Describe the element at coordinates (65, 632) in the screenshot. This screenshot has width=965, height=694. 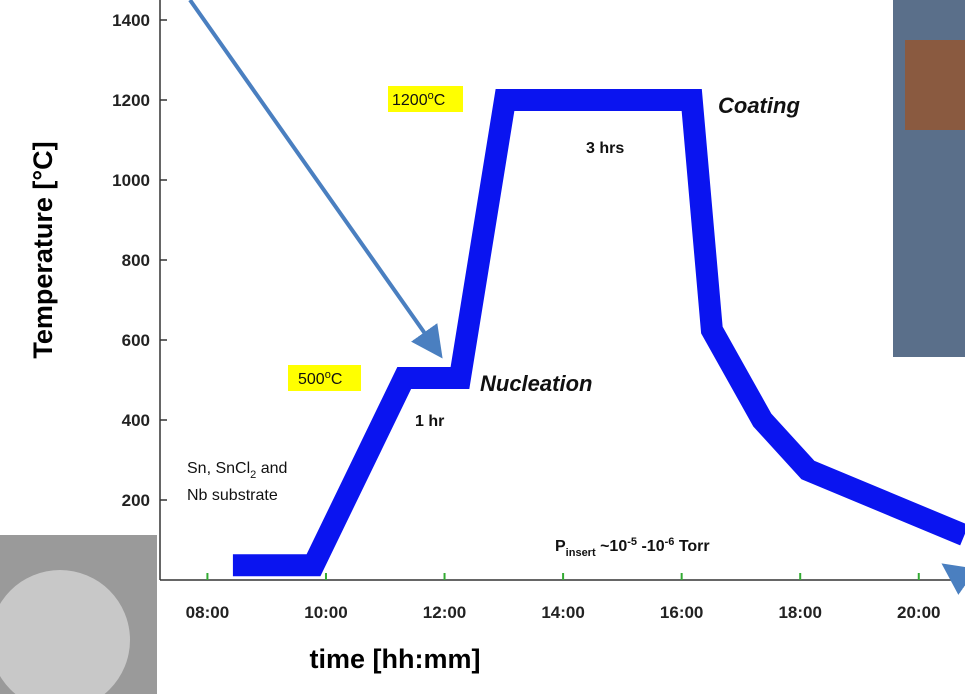
I see `photo-disk` at that location.